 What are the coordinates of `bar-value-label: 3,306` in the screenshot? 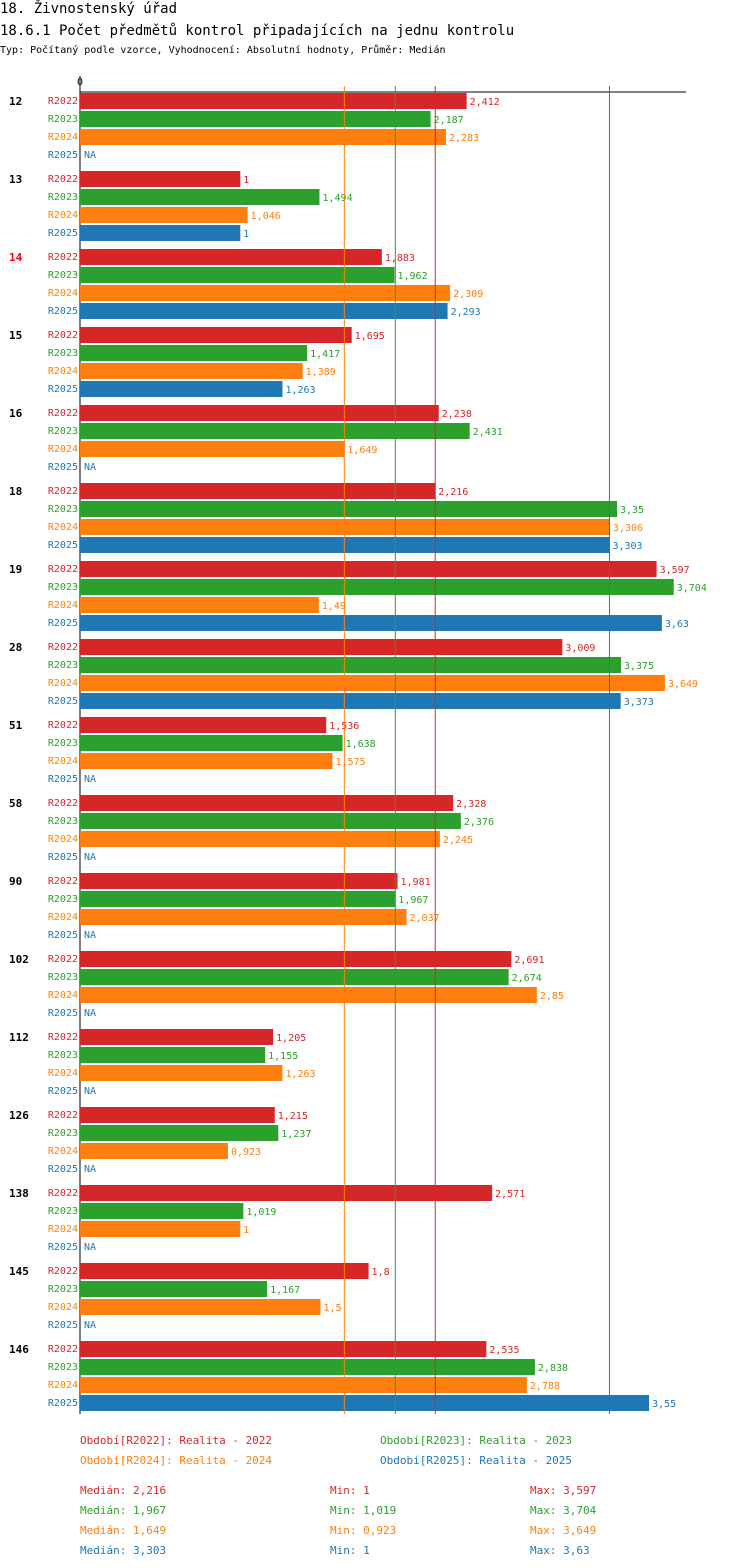 It's located at (628, 528).